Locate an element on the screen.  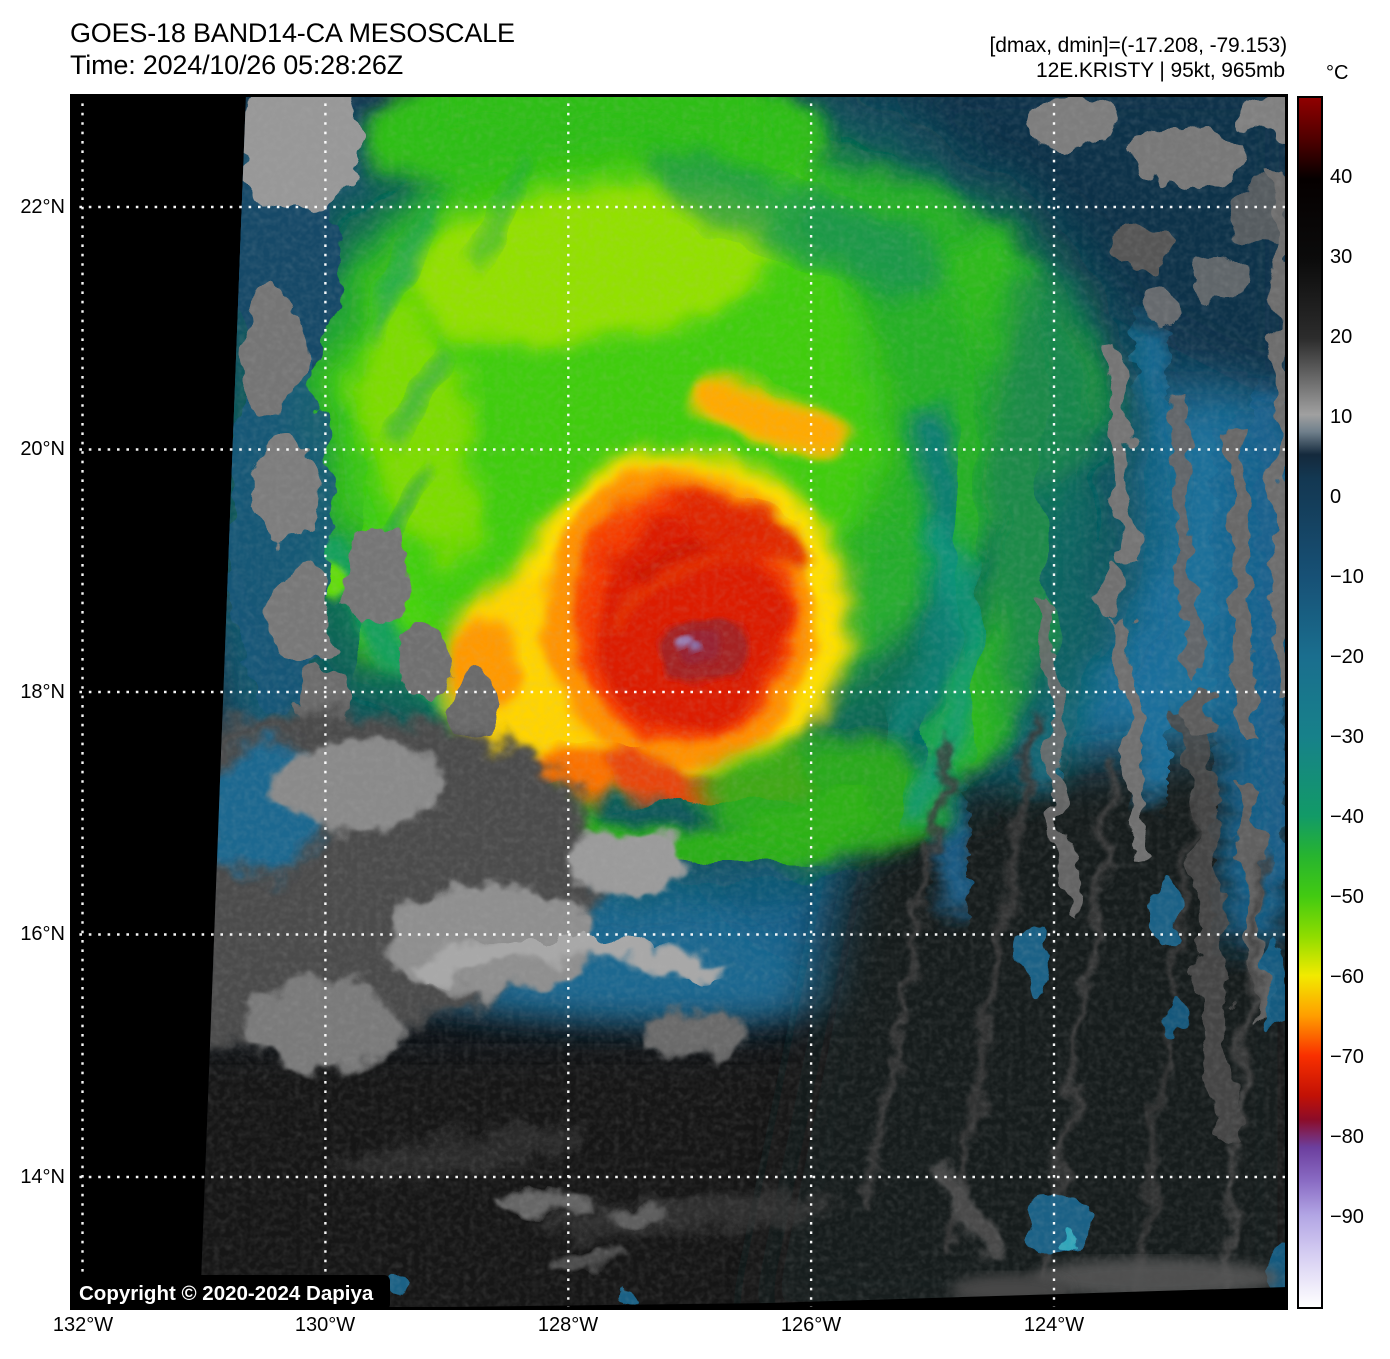
svg-text: Copyright © 2020-2024 Dapiya is located at coordinates (226, 1293).